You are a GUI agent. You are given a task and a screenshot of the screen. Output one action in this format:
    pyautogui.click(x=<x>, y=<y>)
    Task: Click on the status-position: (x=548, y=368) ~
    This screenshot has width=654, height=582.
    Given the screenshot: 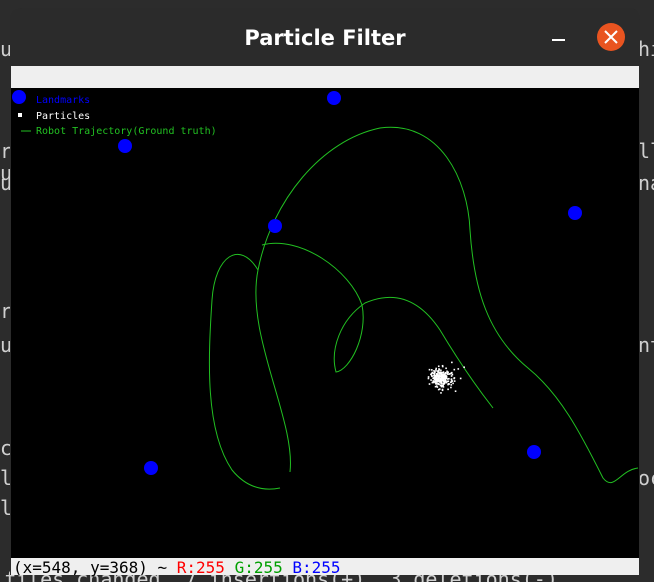 What is the action you would take?
    pyautogui.click(x=90, y=567)
    